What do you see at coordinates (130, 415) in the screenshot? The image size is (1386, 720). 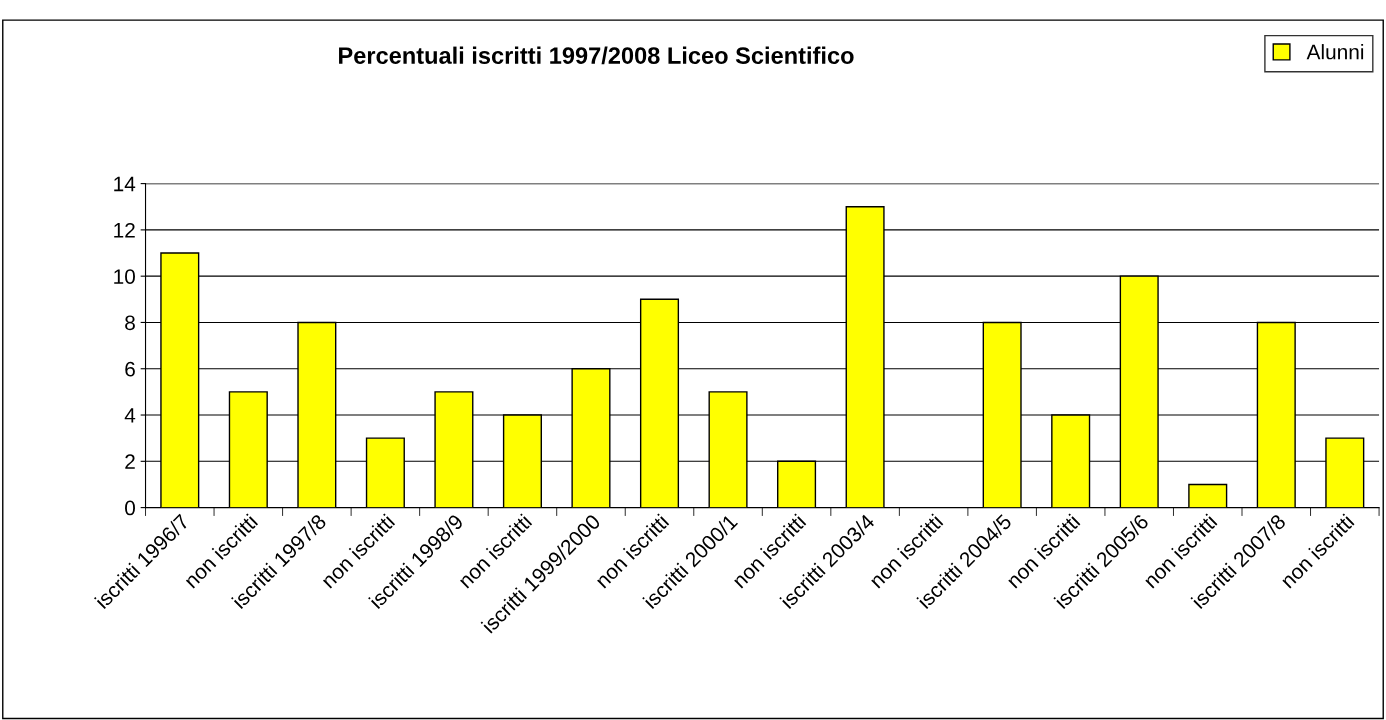 I see `y-tick-label: 4` at bounding box center [130, 415].